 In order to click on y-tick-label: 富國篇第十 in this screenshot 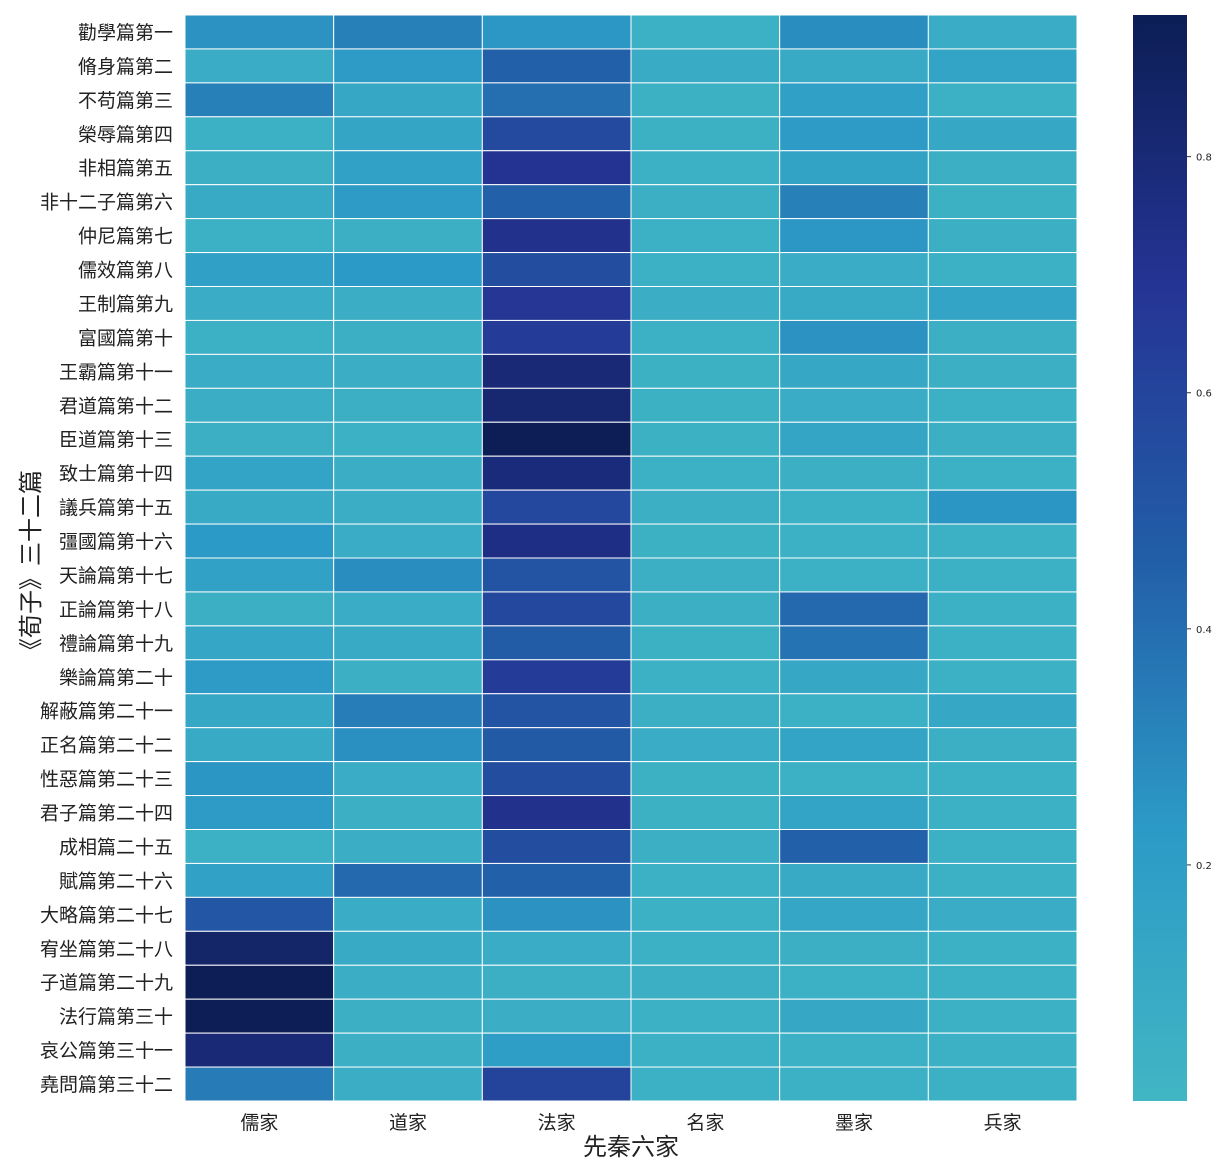, I will do `click(125, 338)`.